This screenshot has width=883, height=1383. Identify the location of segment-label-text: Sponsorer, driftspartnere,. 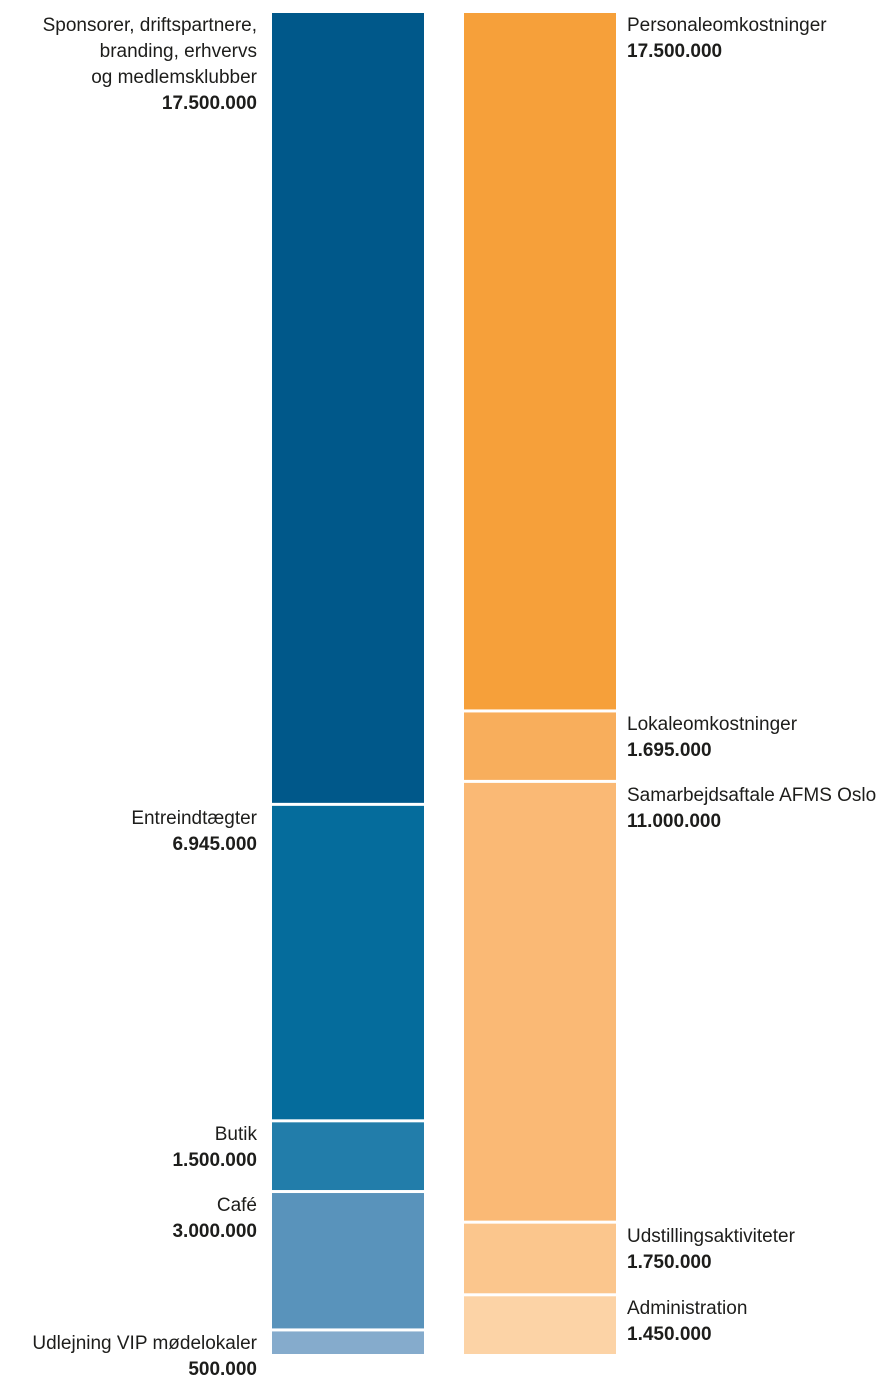
(149, 25).